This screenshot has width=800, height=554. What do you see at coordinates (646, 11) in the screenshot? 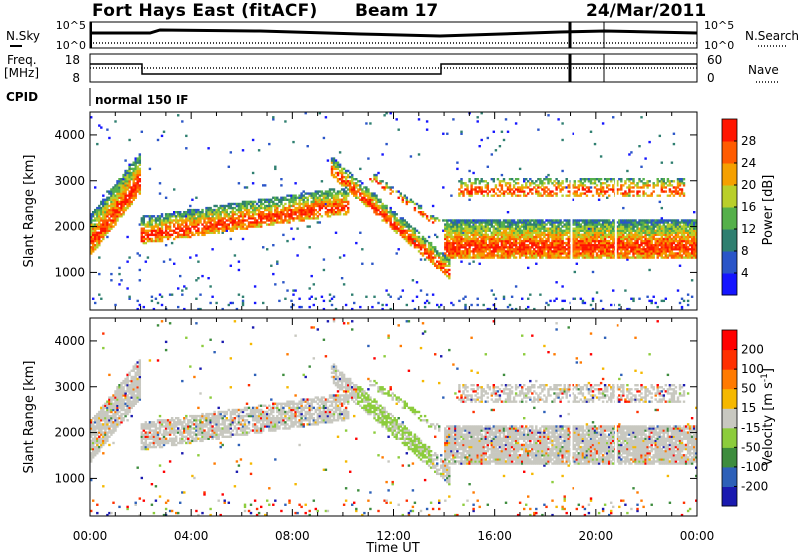
I see `date-title: 24/Mar/2011` at bounding box center [646, 11].